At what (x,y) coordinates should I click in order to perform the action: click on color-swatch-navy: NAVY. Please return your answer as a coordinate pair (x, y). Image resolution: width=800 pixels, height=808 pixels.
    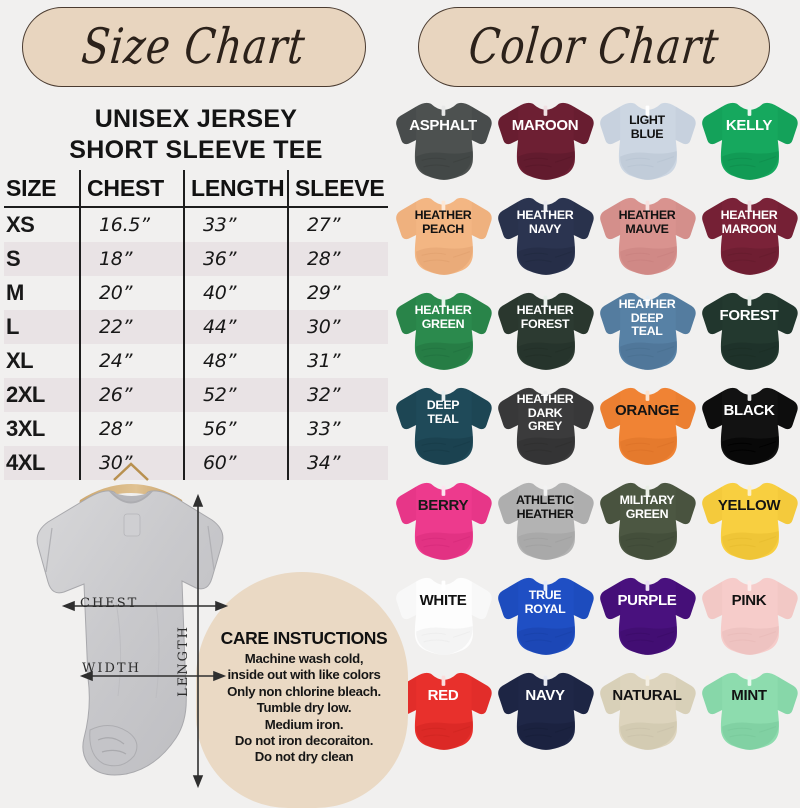
    Looking at the image, I should click on (545, 709).